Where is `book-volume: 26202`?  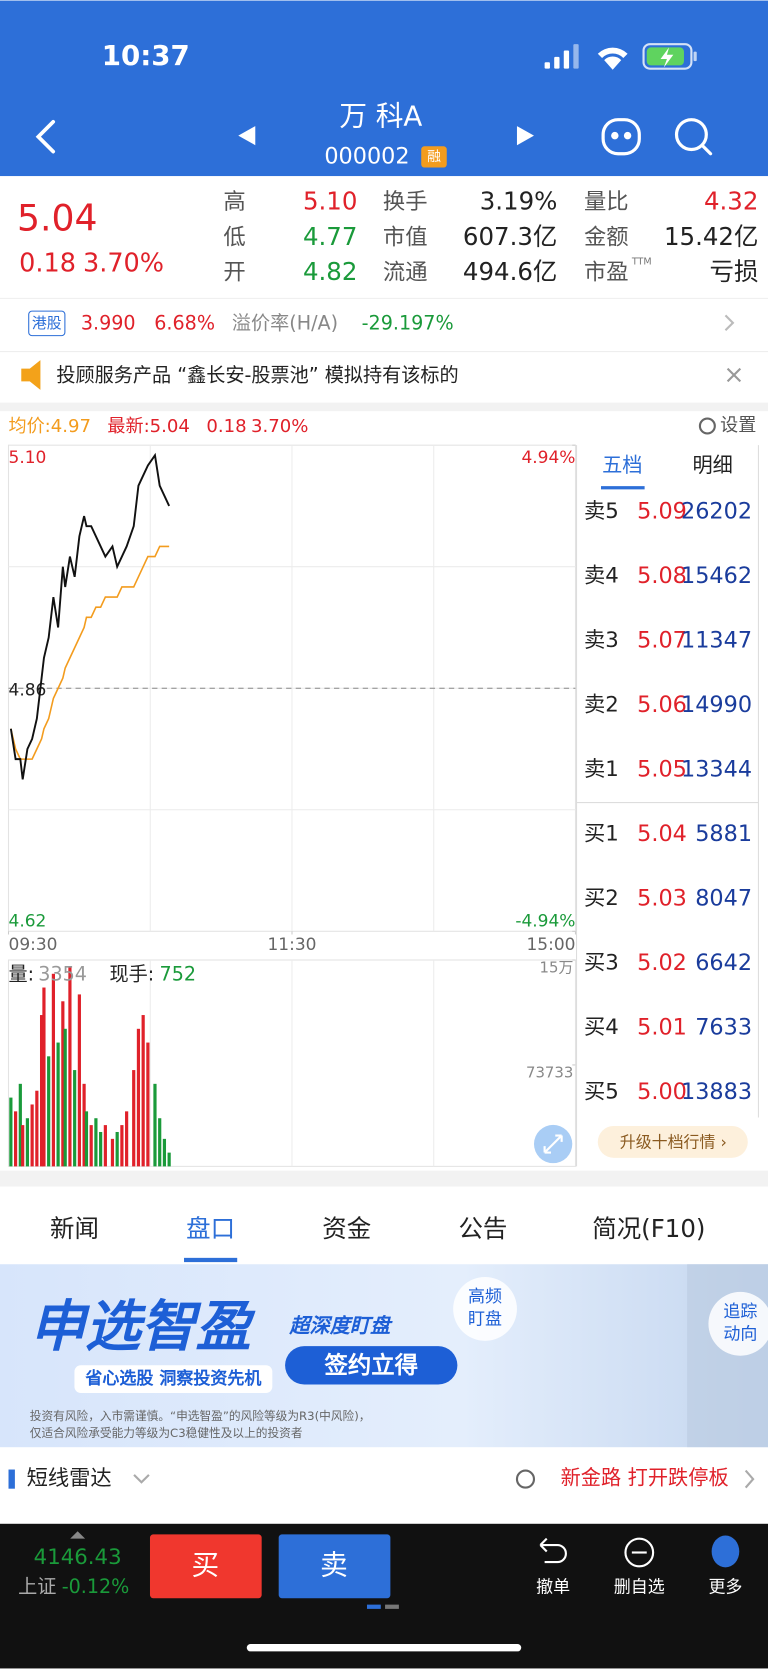
book-volume: 26202 is located at coordinates (716, 512).